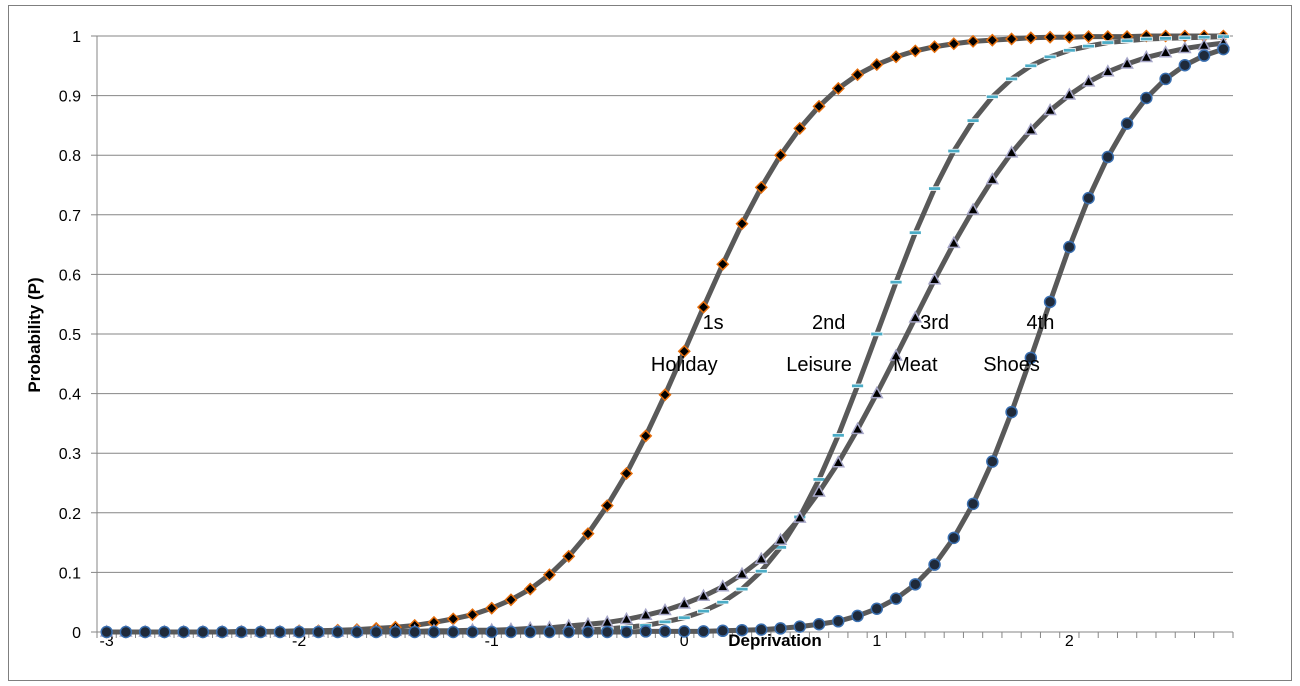 The width and height of the screenshot is (1300, 686). What do you see at coordinates (934, 323) in the screenshot?
I see `annotation-label: 3rd` at bounding box center [934, 323].